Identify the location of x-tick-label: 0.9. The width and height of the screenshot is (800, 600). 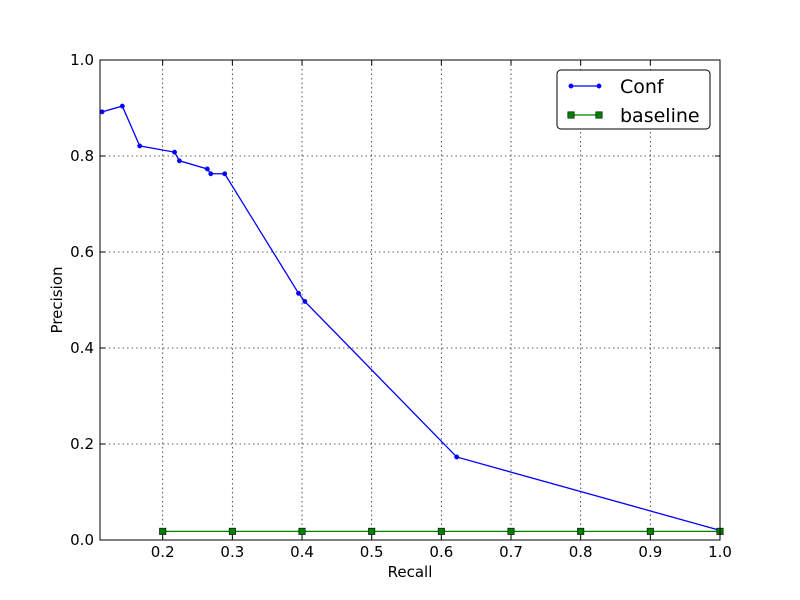
(650, 552).